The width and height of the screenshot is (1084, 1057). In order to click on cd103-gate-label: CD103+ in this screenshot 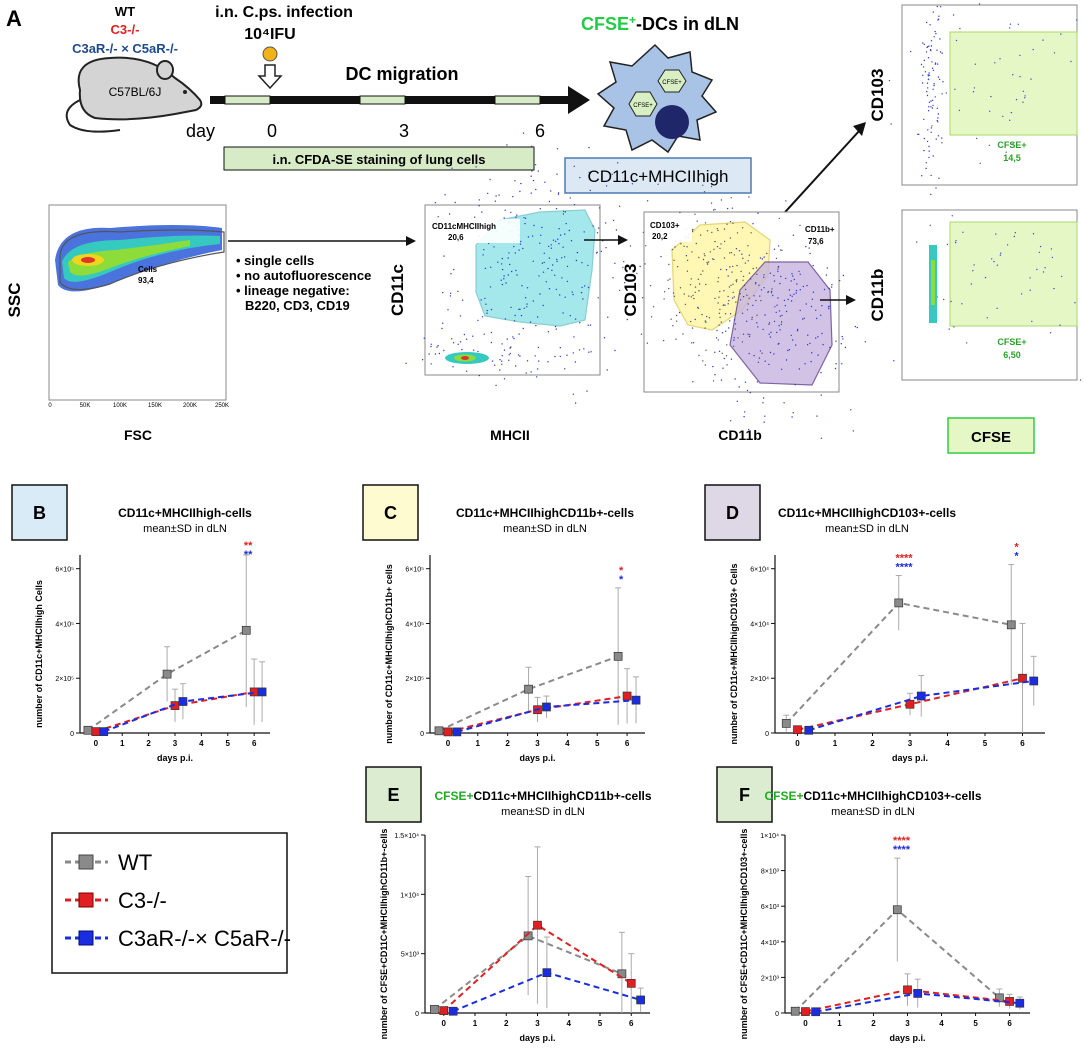, I will do `click(665, 225)`.